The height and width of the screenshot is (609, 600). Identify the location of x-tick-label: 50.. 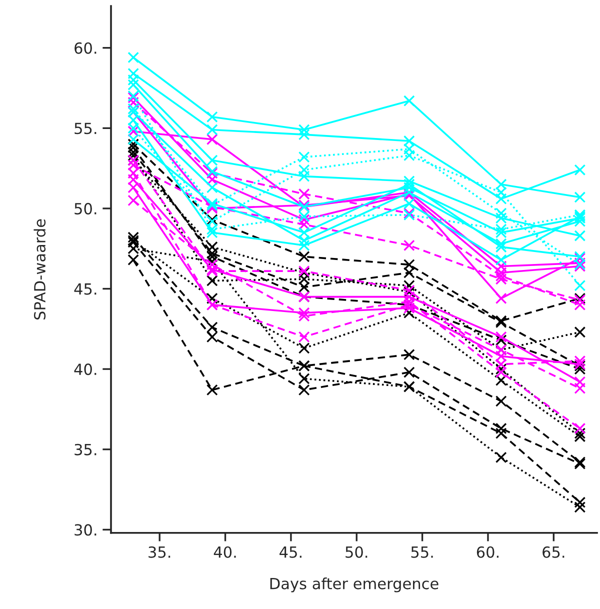
(357, 552).